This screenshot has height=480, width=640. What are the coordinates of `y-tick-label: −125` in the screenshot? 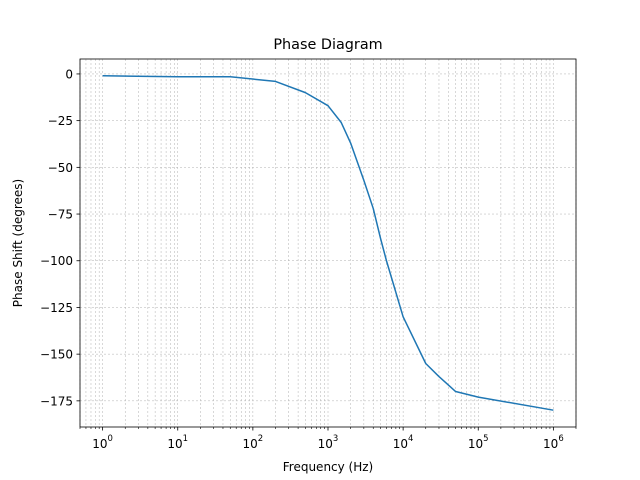 It's located at (56, 308).